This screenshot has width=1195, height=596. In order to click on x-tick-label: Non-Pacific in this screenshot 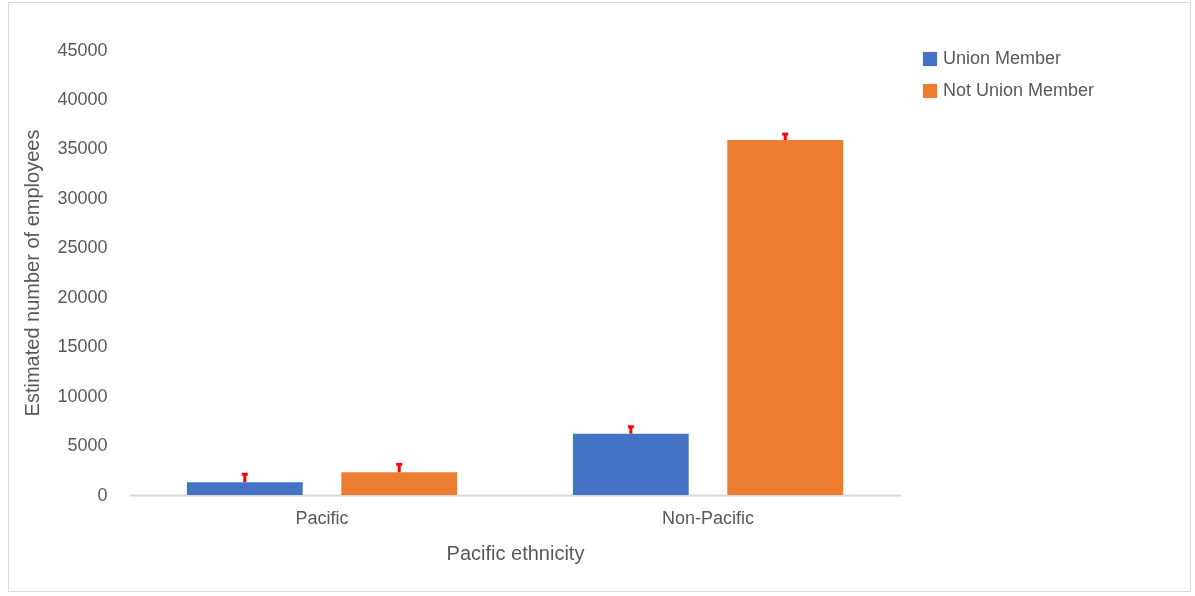, I will do `click(708, 517)`.